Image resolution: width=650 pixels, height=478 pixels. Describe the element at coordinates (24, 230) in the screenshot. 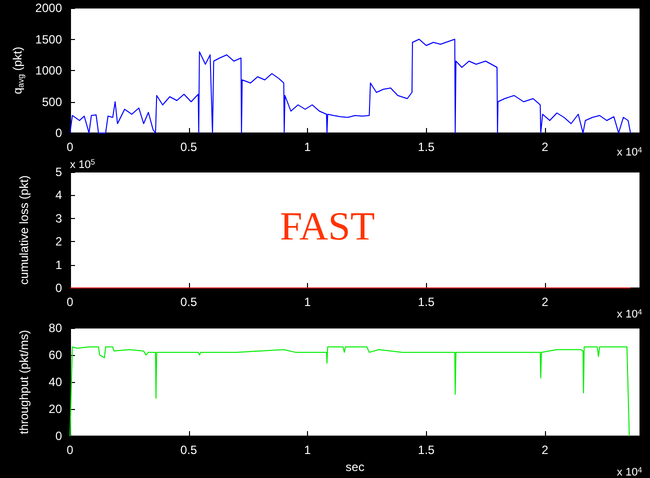

I see `y-axis-title: cumulative loss (pkt)` at that location.